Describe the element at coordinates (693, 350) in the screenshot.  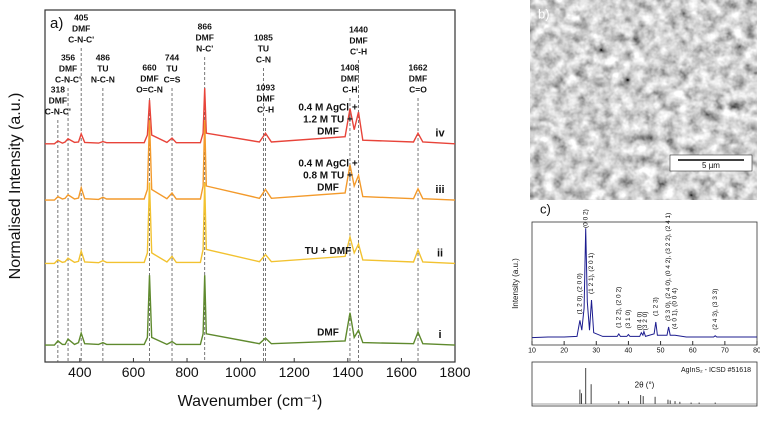
I see `x-tick-label: 60` at that location.